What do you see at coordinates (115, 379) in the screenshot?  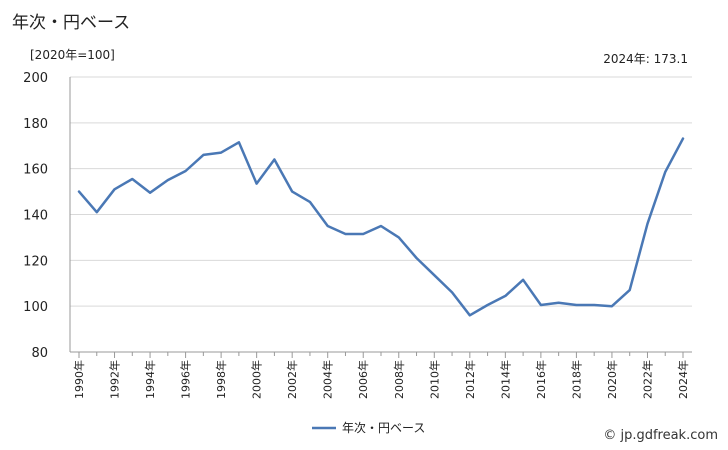 I see `x-tick-label: 1992年` at bounding box center [115, 379].